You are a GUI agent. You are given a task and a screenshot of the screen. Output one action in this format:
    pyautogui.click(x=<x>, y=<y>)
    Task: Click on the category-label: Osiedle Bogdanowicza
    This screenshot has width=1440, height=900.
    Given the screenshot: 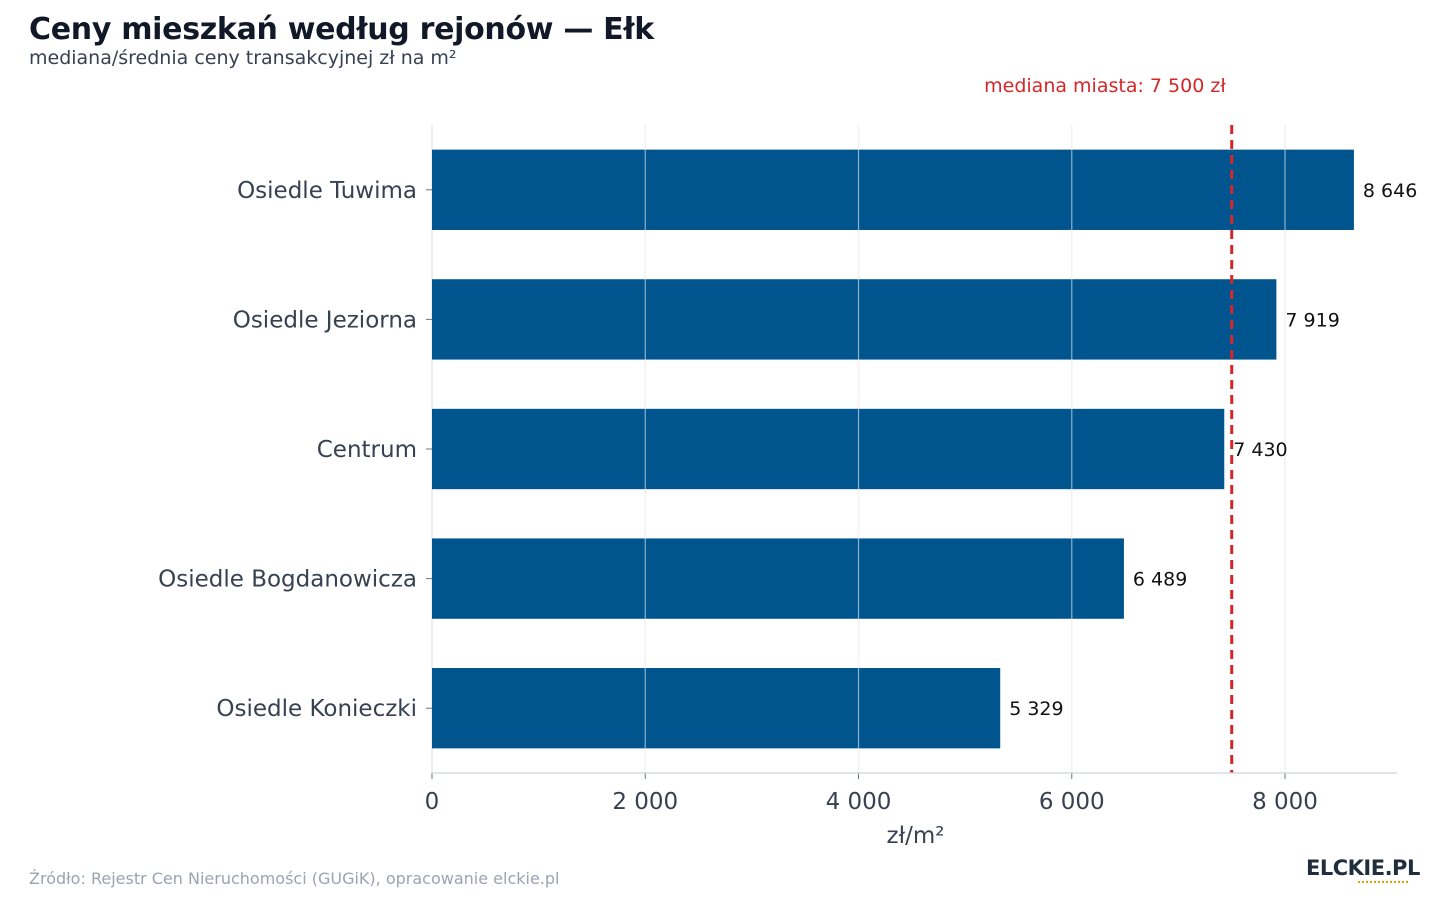 What is the action you would take?
    pyautogui.click(x=287, y=580)
    